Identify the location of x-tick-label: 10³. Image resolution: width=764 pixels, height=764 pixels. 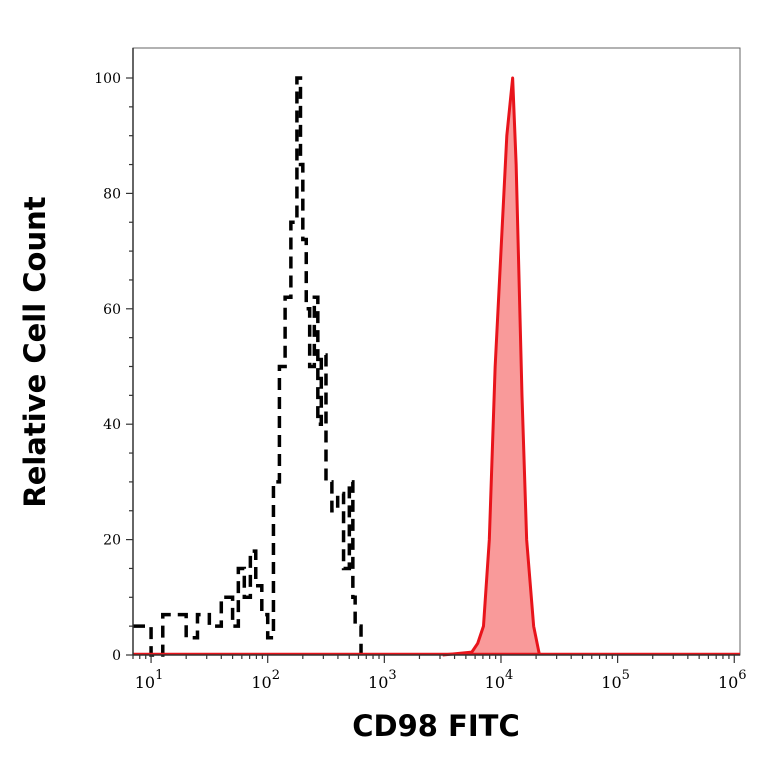
(382, 680).